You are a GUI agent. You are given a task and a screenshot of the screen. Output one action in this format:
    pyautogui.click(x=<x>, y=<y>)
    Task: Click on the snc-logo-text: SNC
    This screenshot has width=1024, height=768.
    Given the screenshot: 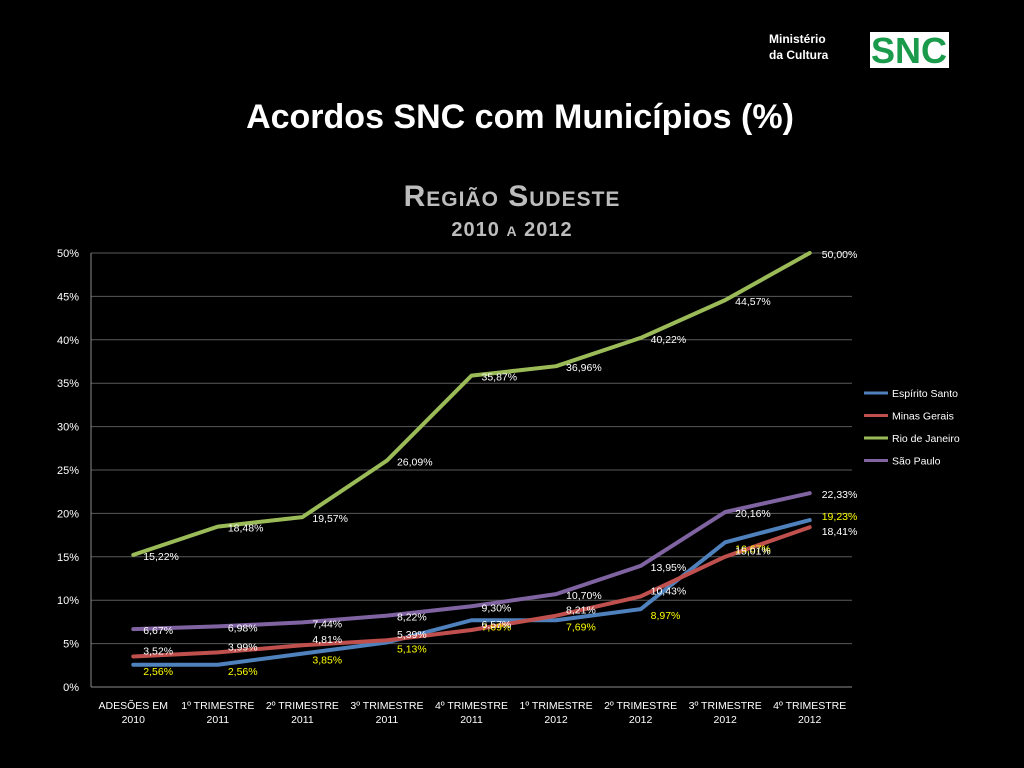 What is the action you would take?
    pyautogui.click(x=909, y=50)
    